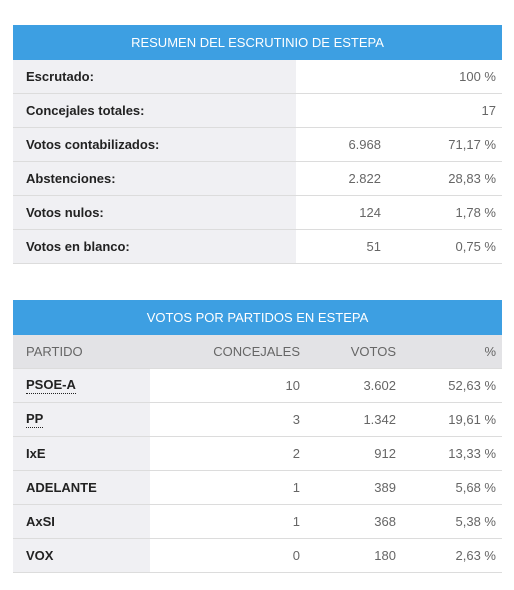 The height and width of the screenshot is (590, 514). I want to click on summary-row: Votos nulos: 124 1,78 %, so click(257, 213).